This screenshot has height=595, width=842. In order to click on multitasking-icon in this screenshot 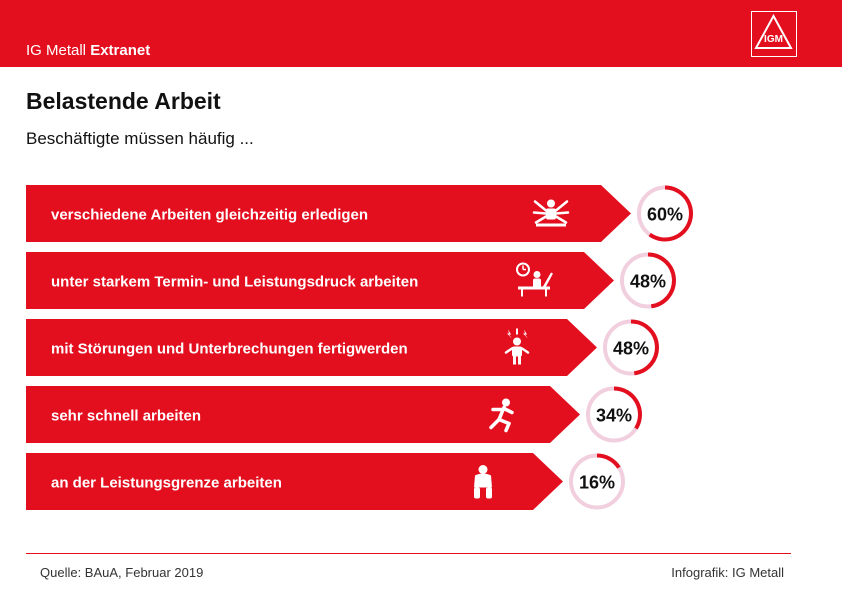, I will do `click(551, 213)`.